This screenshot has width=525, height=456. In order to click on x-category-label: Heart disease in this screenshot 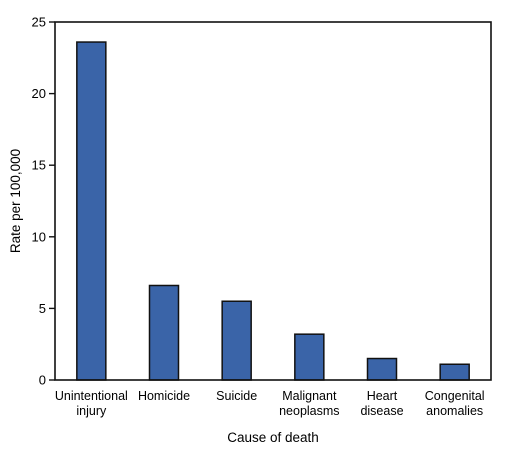, I will do `click(381, 403)`.